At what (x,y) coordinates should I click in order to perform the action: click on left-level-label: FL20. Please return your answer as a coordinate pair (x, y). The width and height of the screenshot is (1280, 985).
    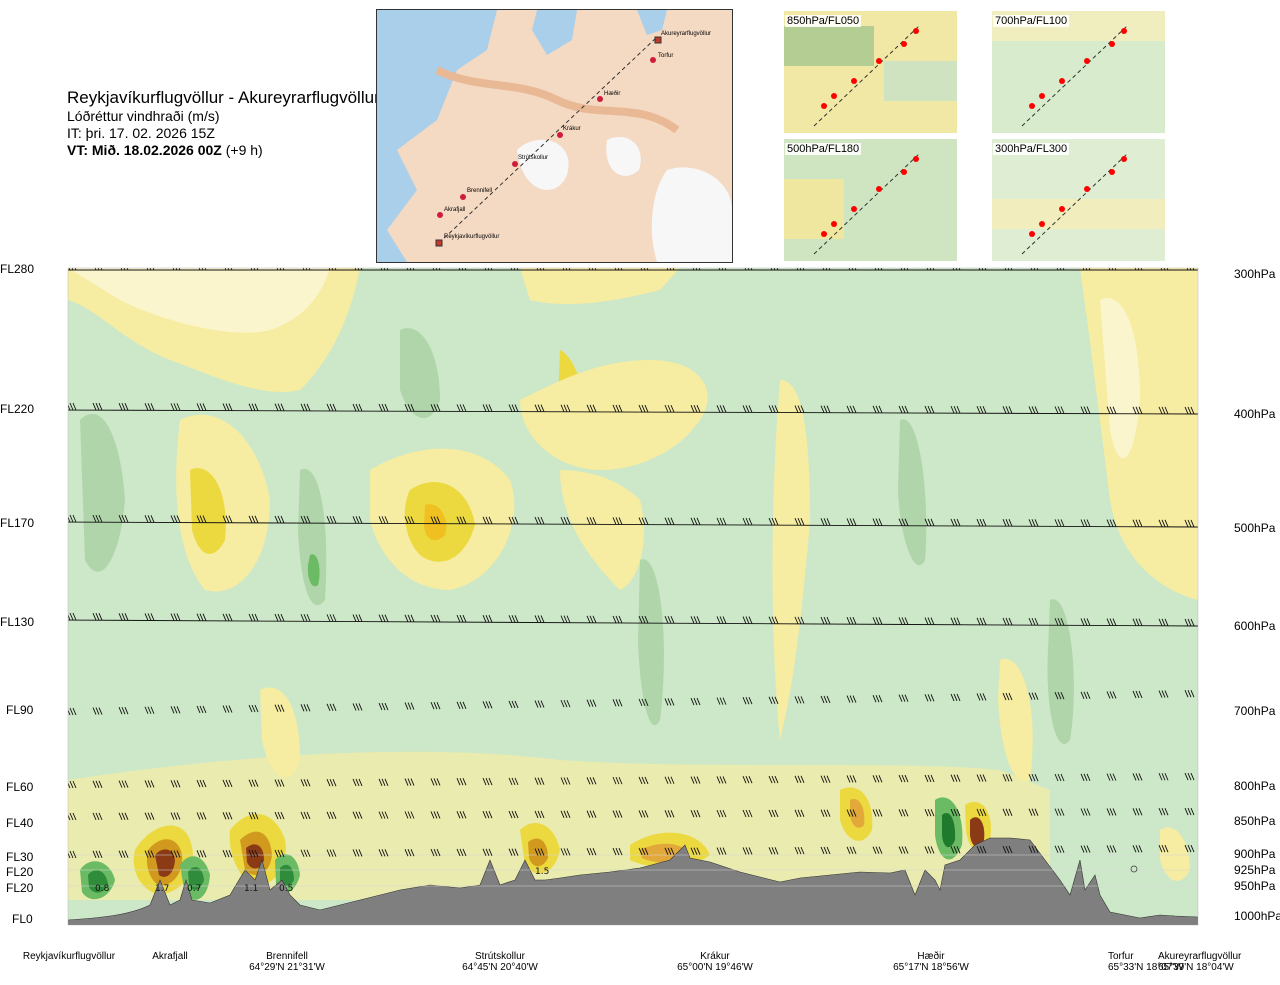
    Looking at the image, I should click on (20, 888).